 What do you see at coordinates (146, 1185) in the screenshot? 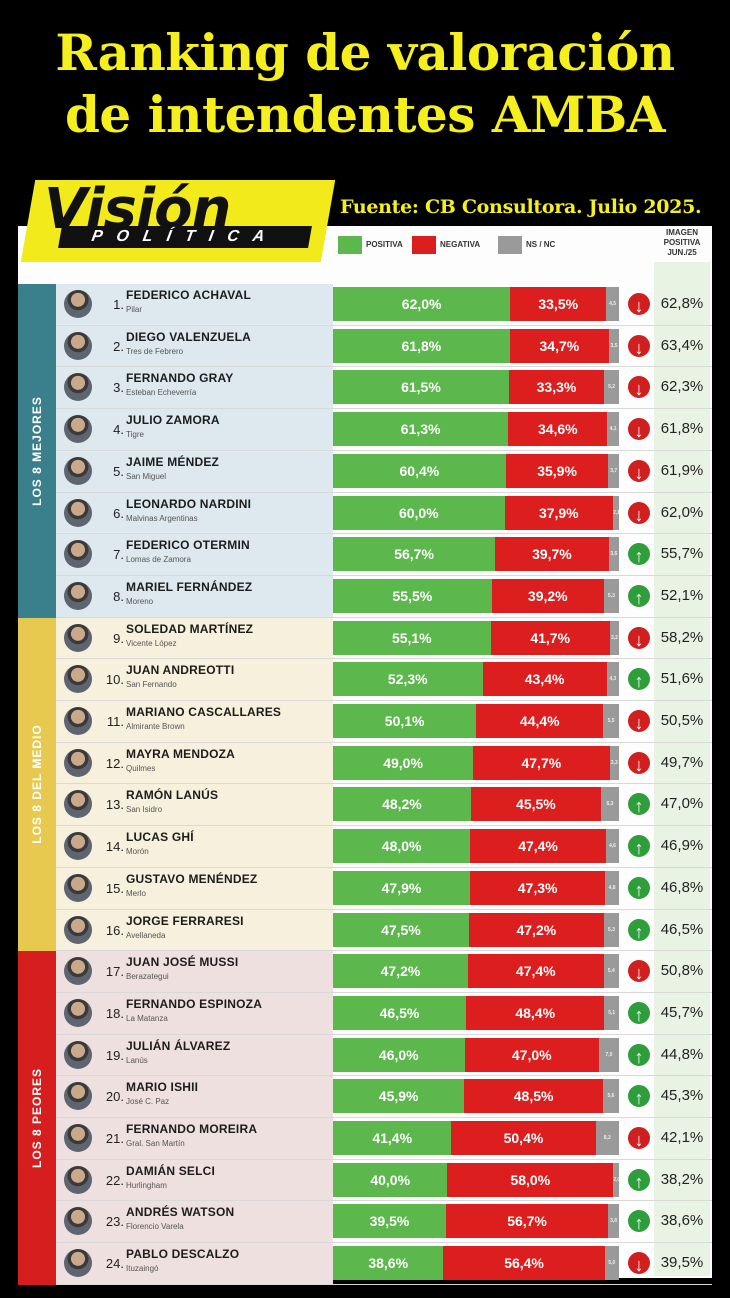
I see `municipality: Hurlingham` at bounding box center [146, 1185].